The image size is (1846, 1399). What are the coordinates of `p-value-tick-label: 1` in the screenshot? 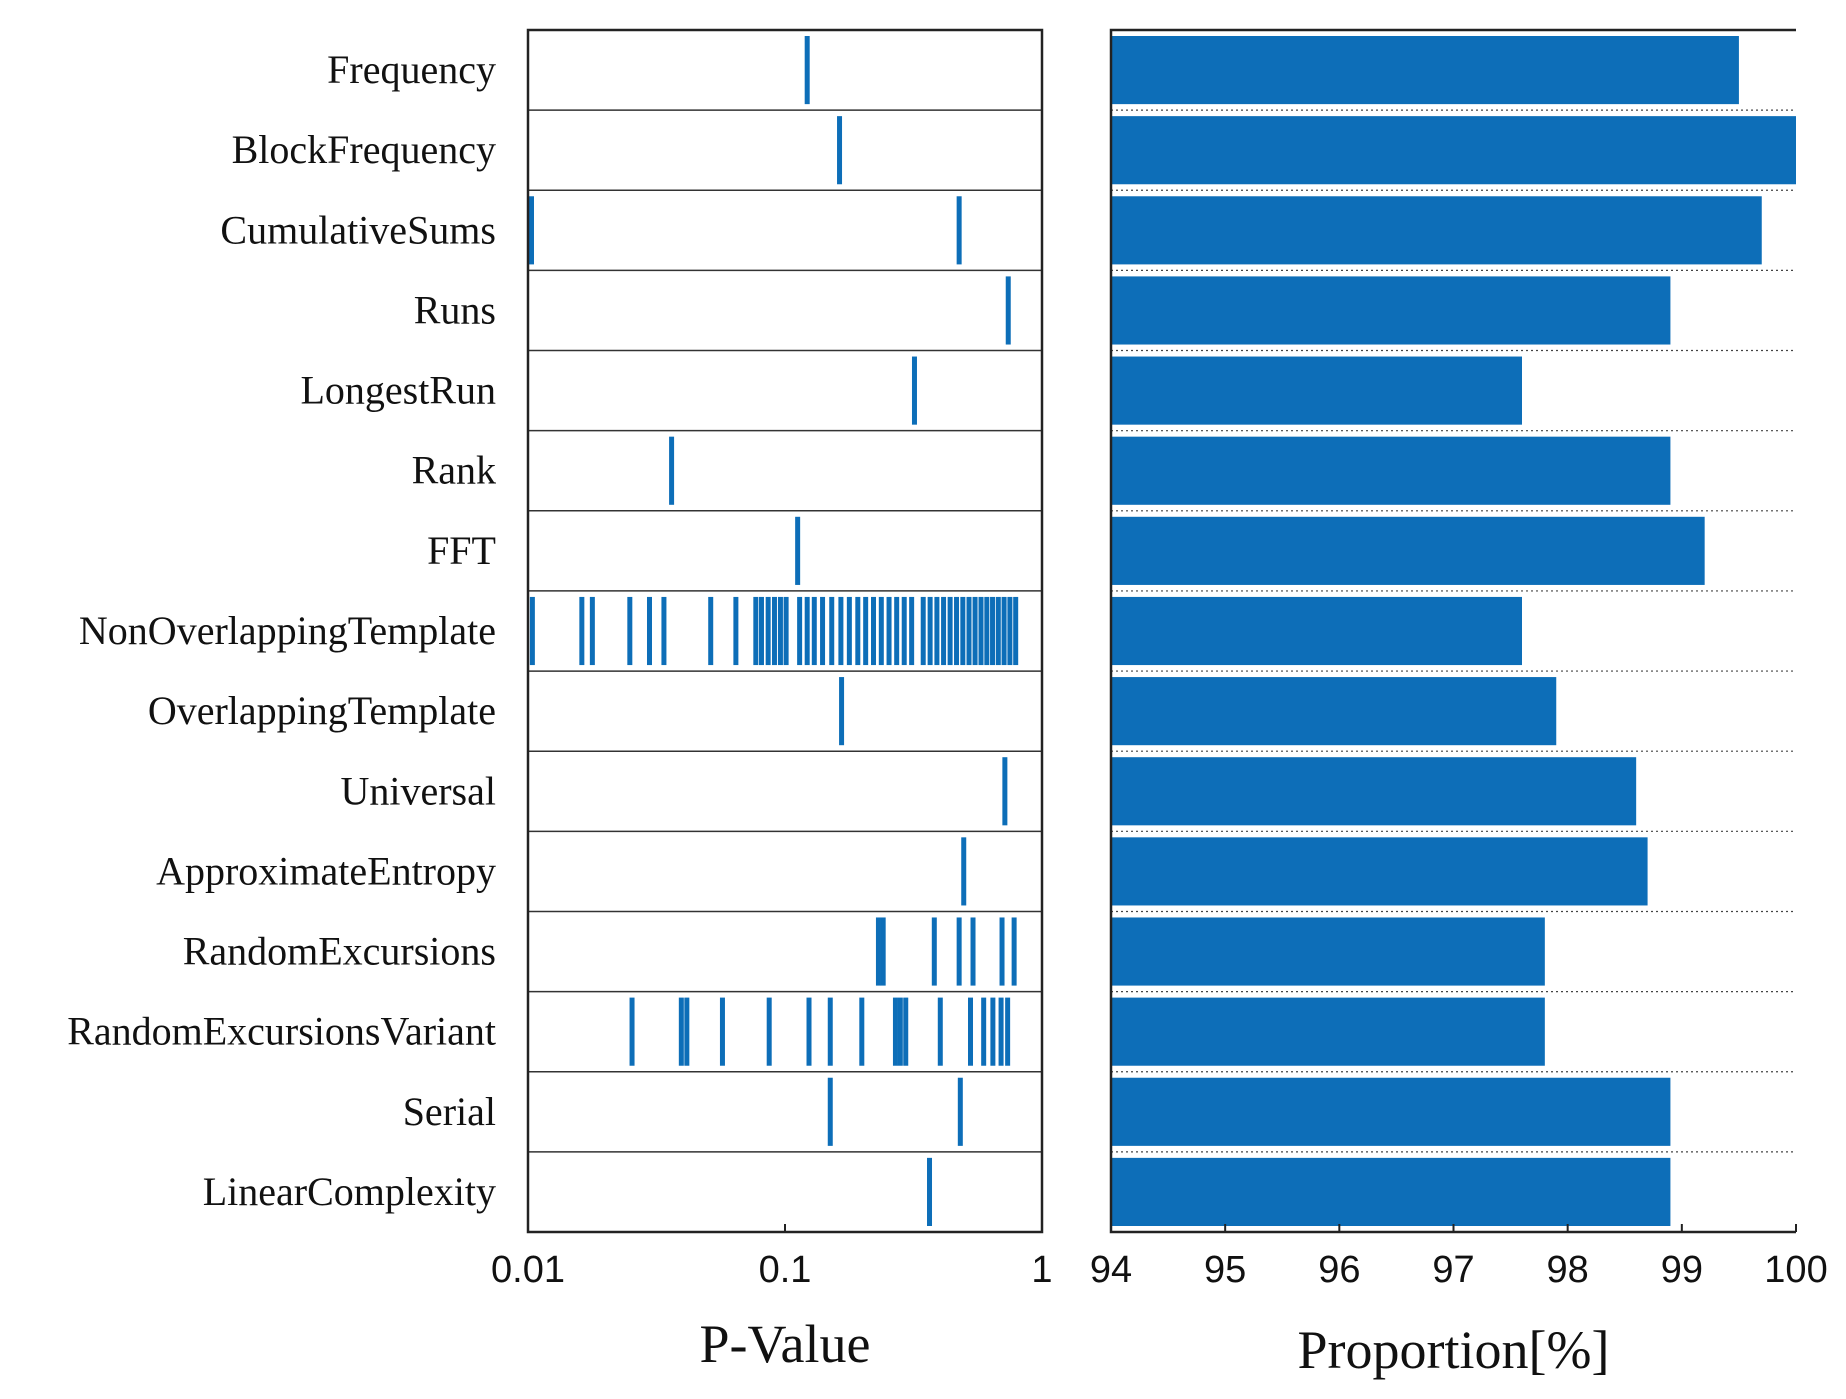 It's located at (1041, 1270).